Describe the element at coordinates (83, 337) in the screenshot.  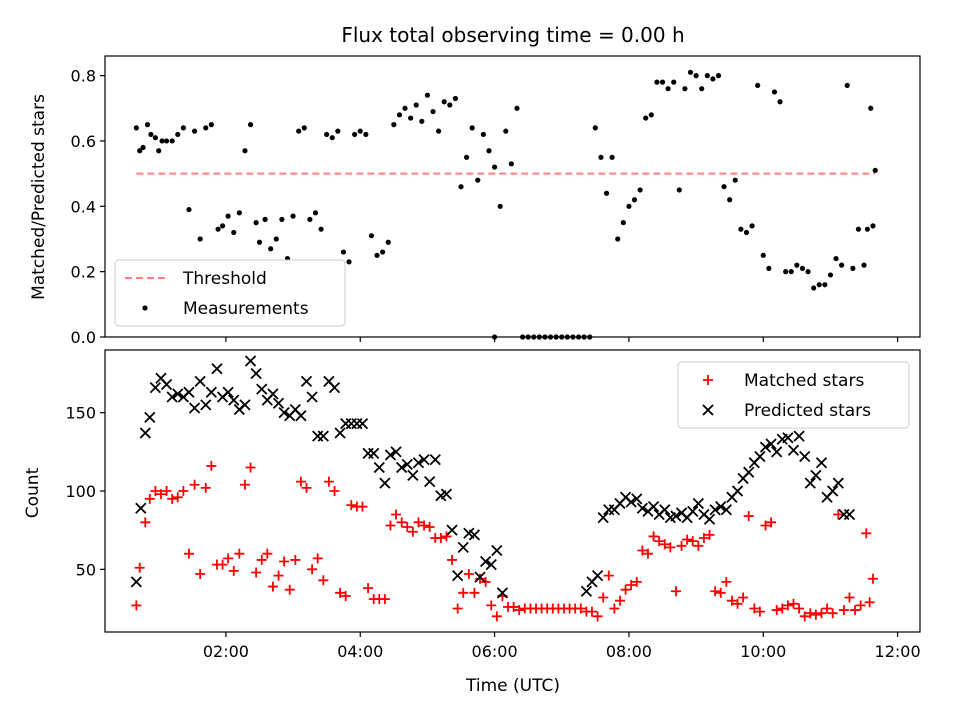
I see `y-tick-label: 0.0` at that location.